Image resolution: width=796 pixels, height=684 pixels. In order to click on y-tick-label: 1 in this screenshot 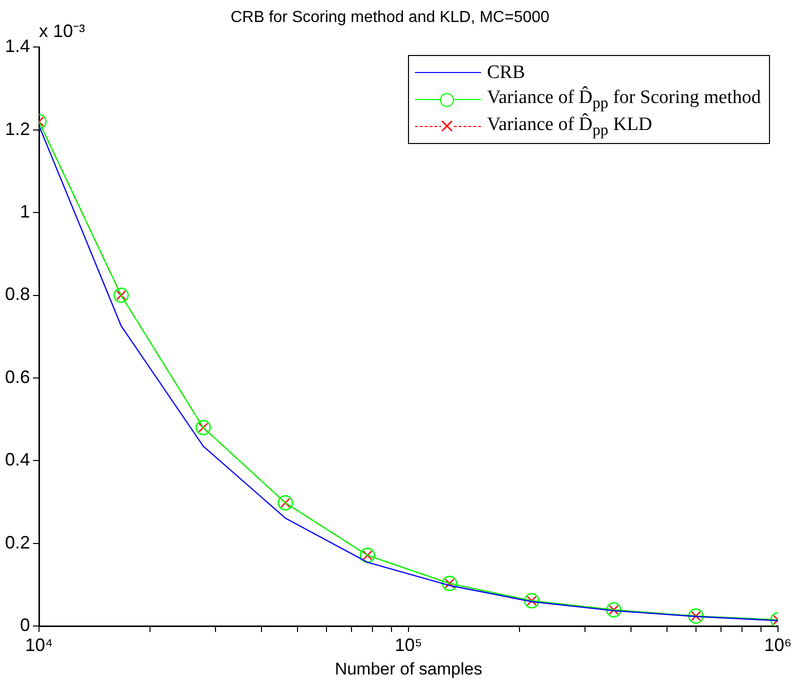, I will do `click(25, 212)`.